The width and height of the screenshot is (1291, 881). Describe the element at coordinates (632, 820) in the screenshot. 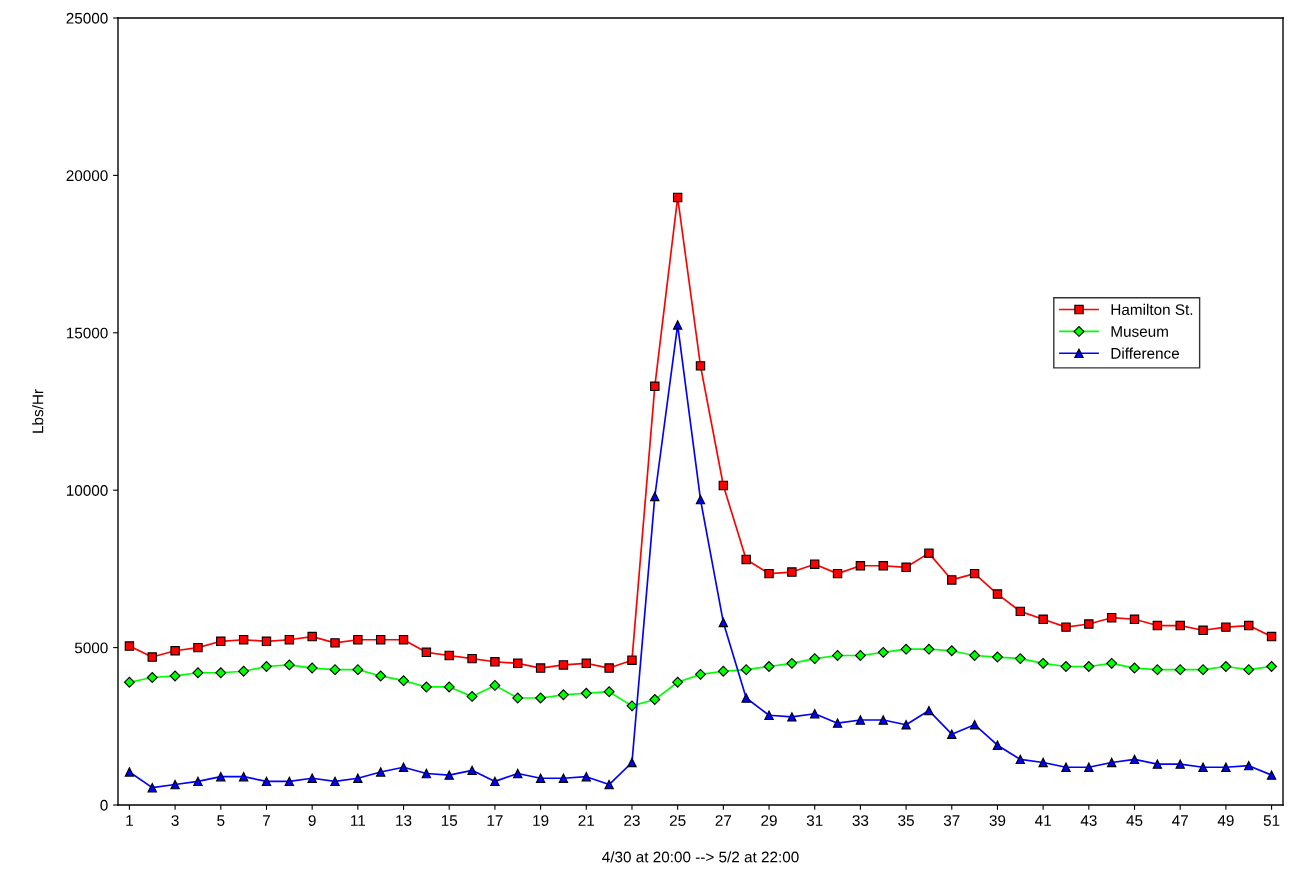

I see `x-tick-label: 23` at that location.